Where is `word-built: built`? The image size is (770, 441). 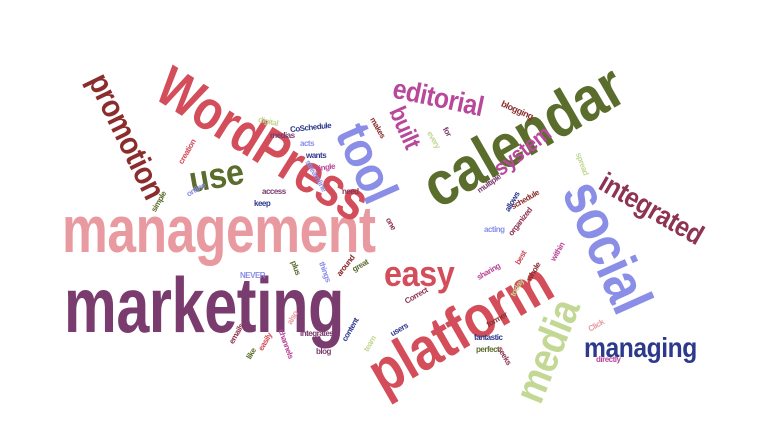
word-built: built is located at coordinates (404, 128).